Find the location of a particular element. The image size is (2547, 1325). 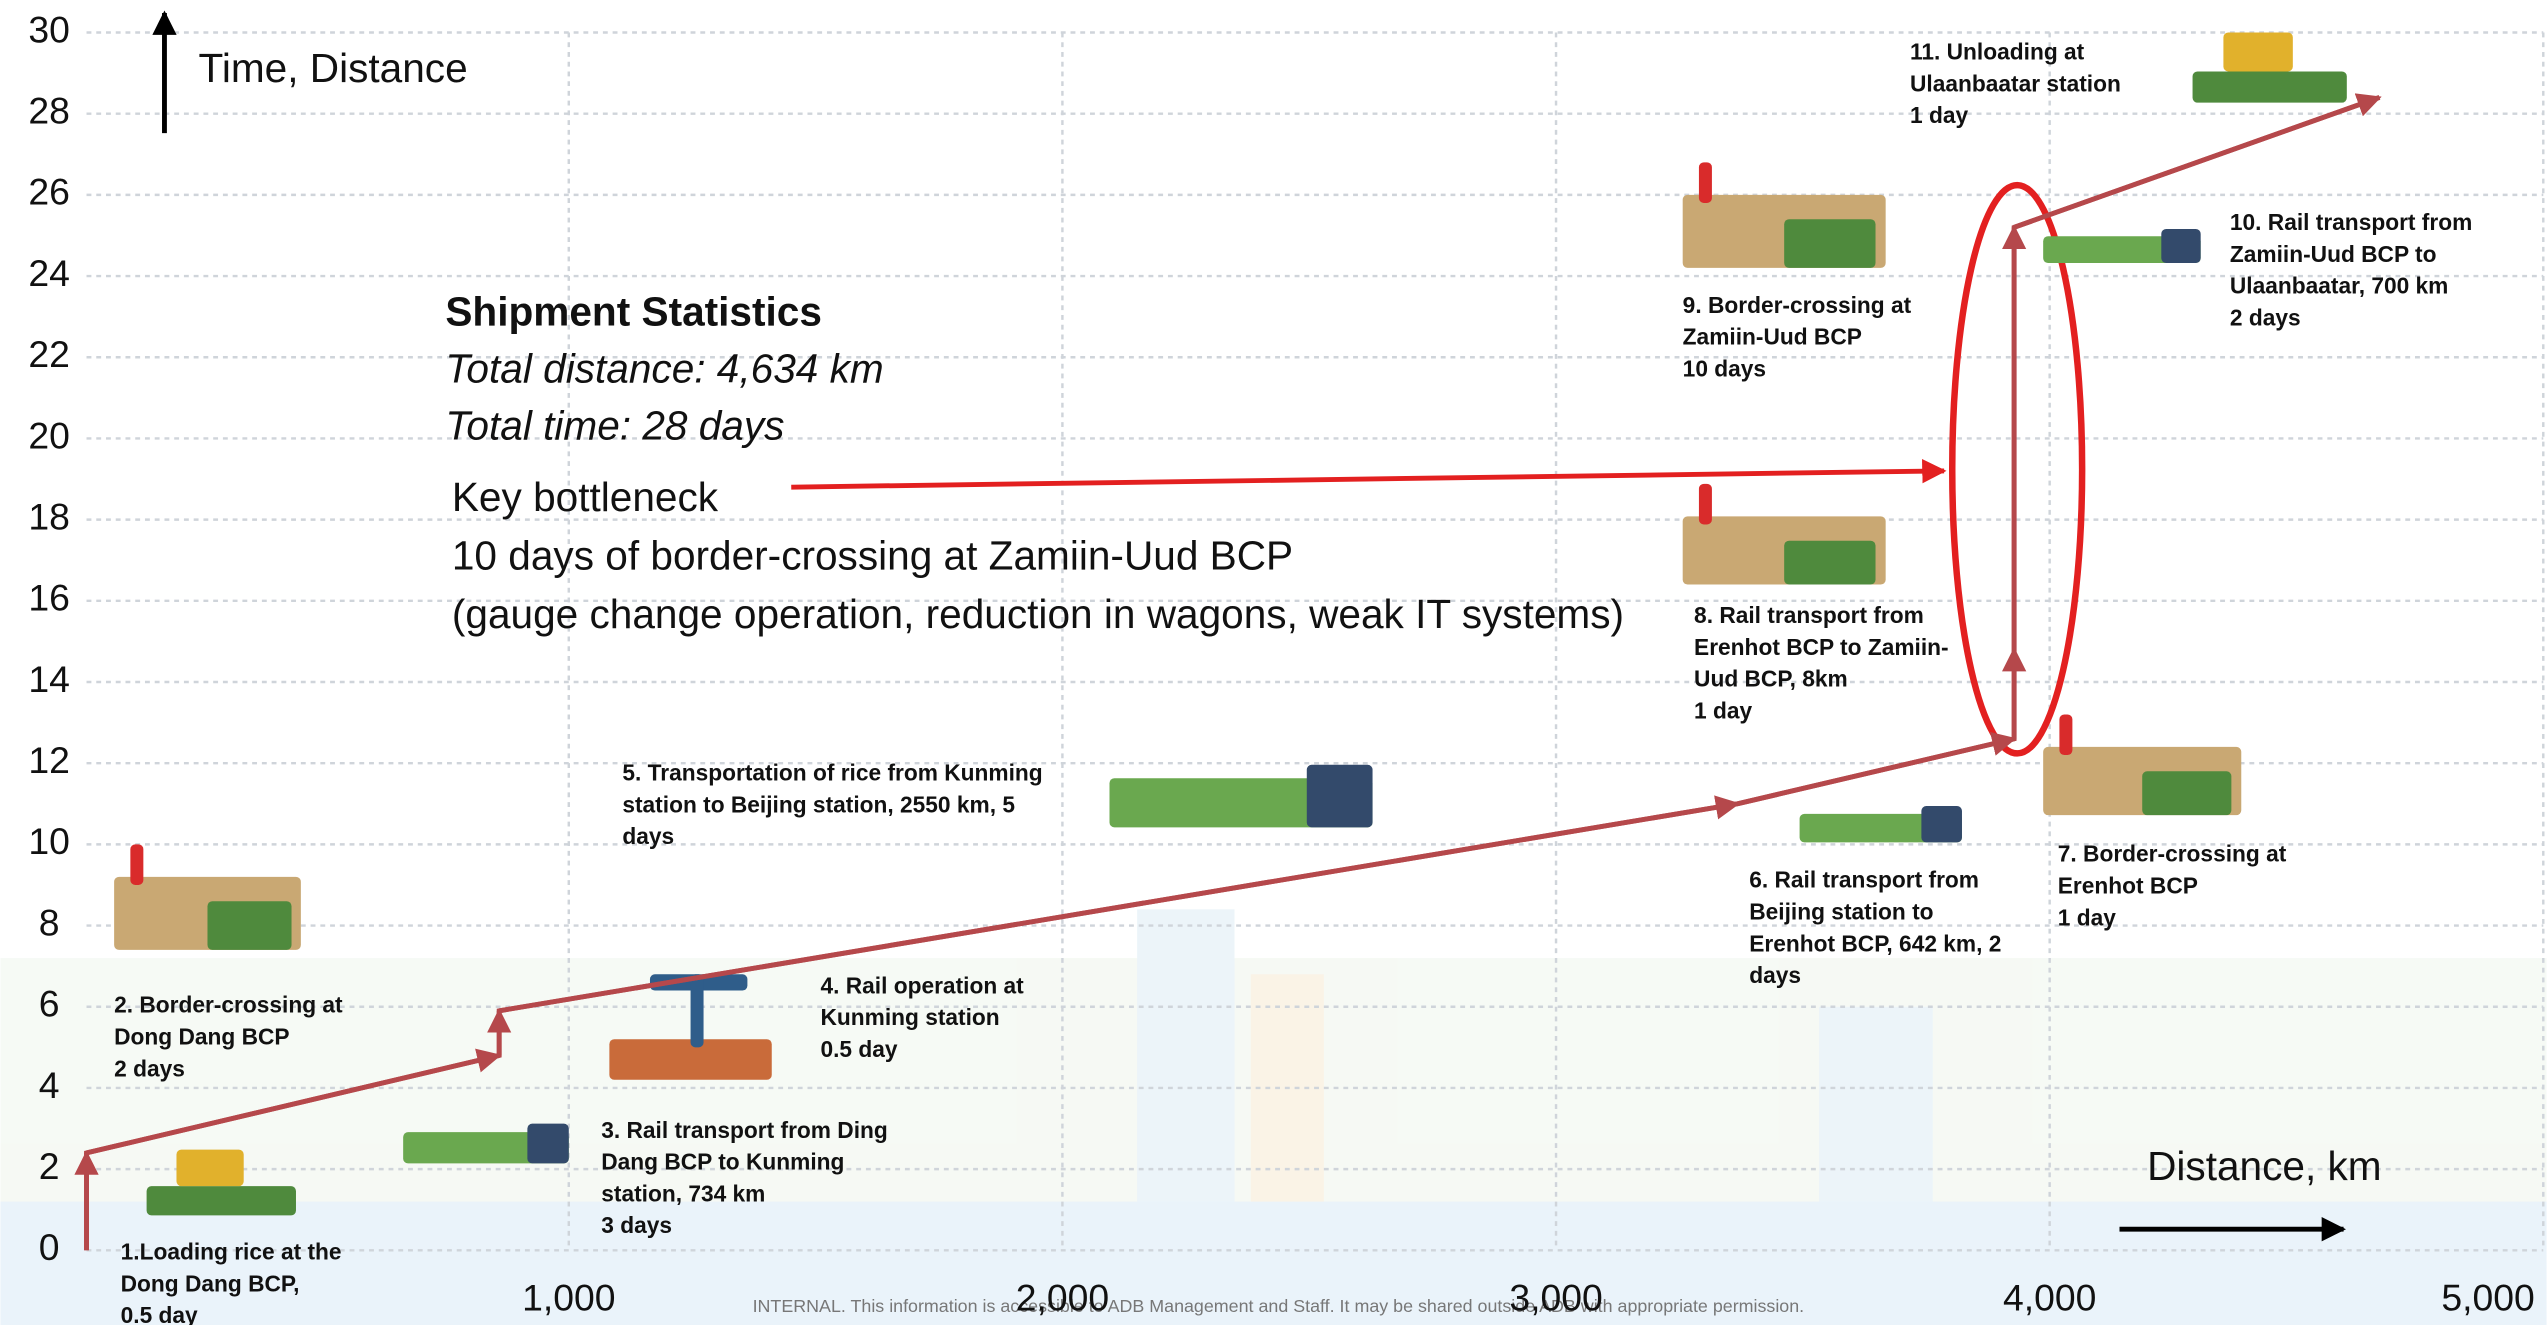

y-tick-label: 0 is located at coordinates (49, 1247).